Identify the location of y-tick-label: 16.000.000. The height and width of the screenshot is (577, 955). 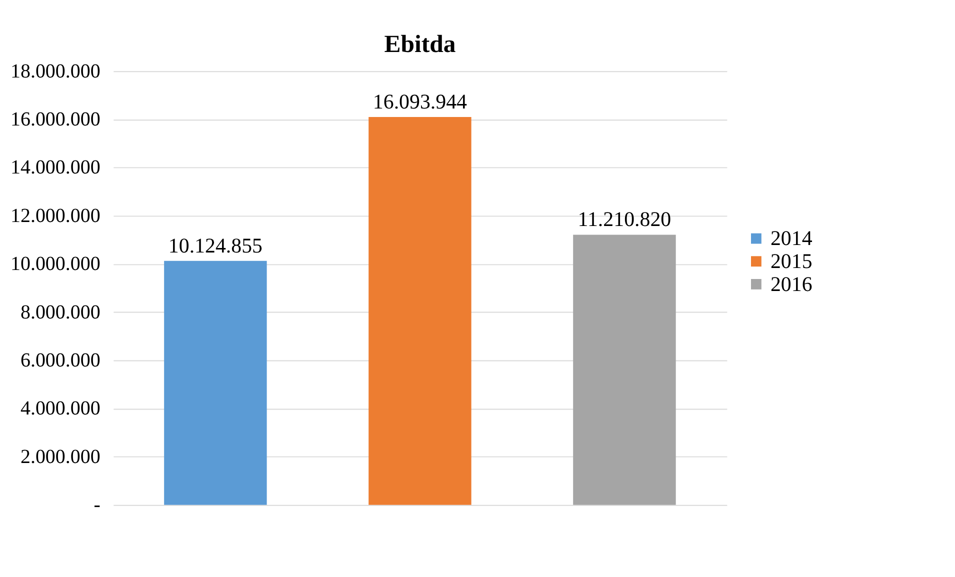
(55, 119).